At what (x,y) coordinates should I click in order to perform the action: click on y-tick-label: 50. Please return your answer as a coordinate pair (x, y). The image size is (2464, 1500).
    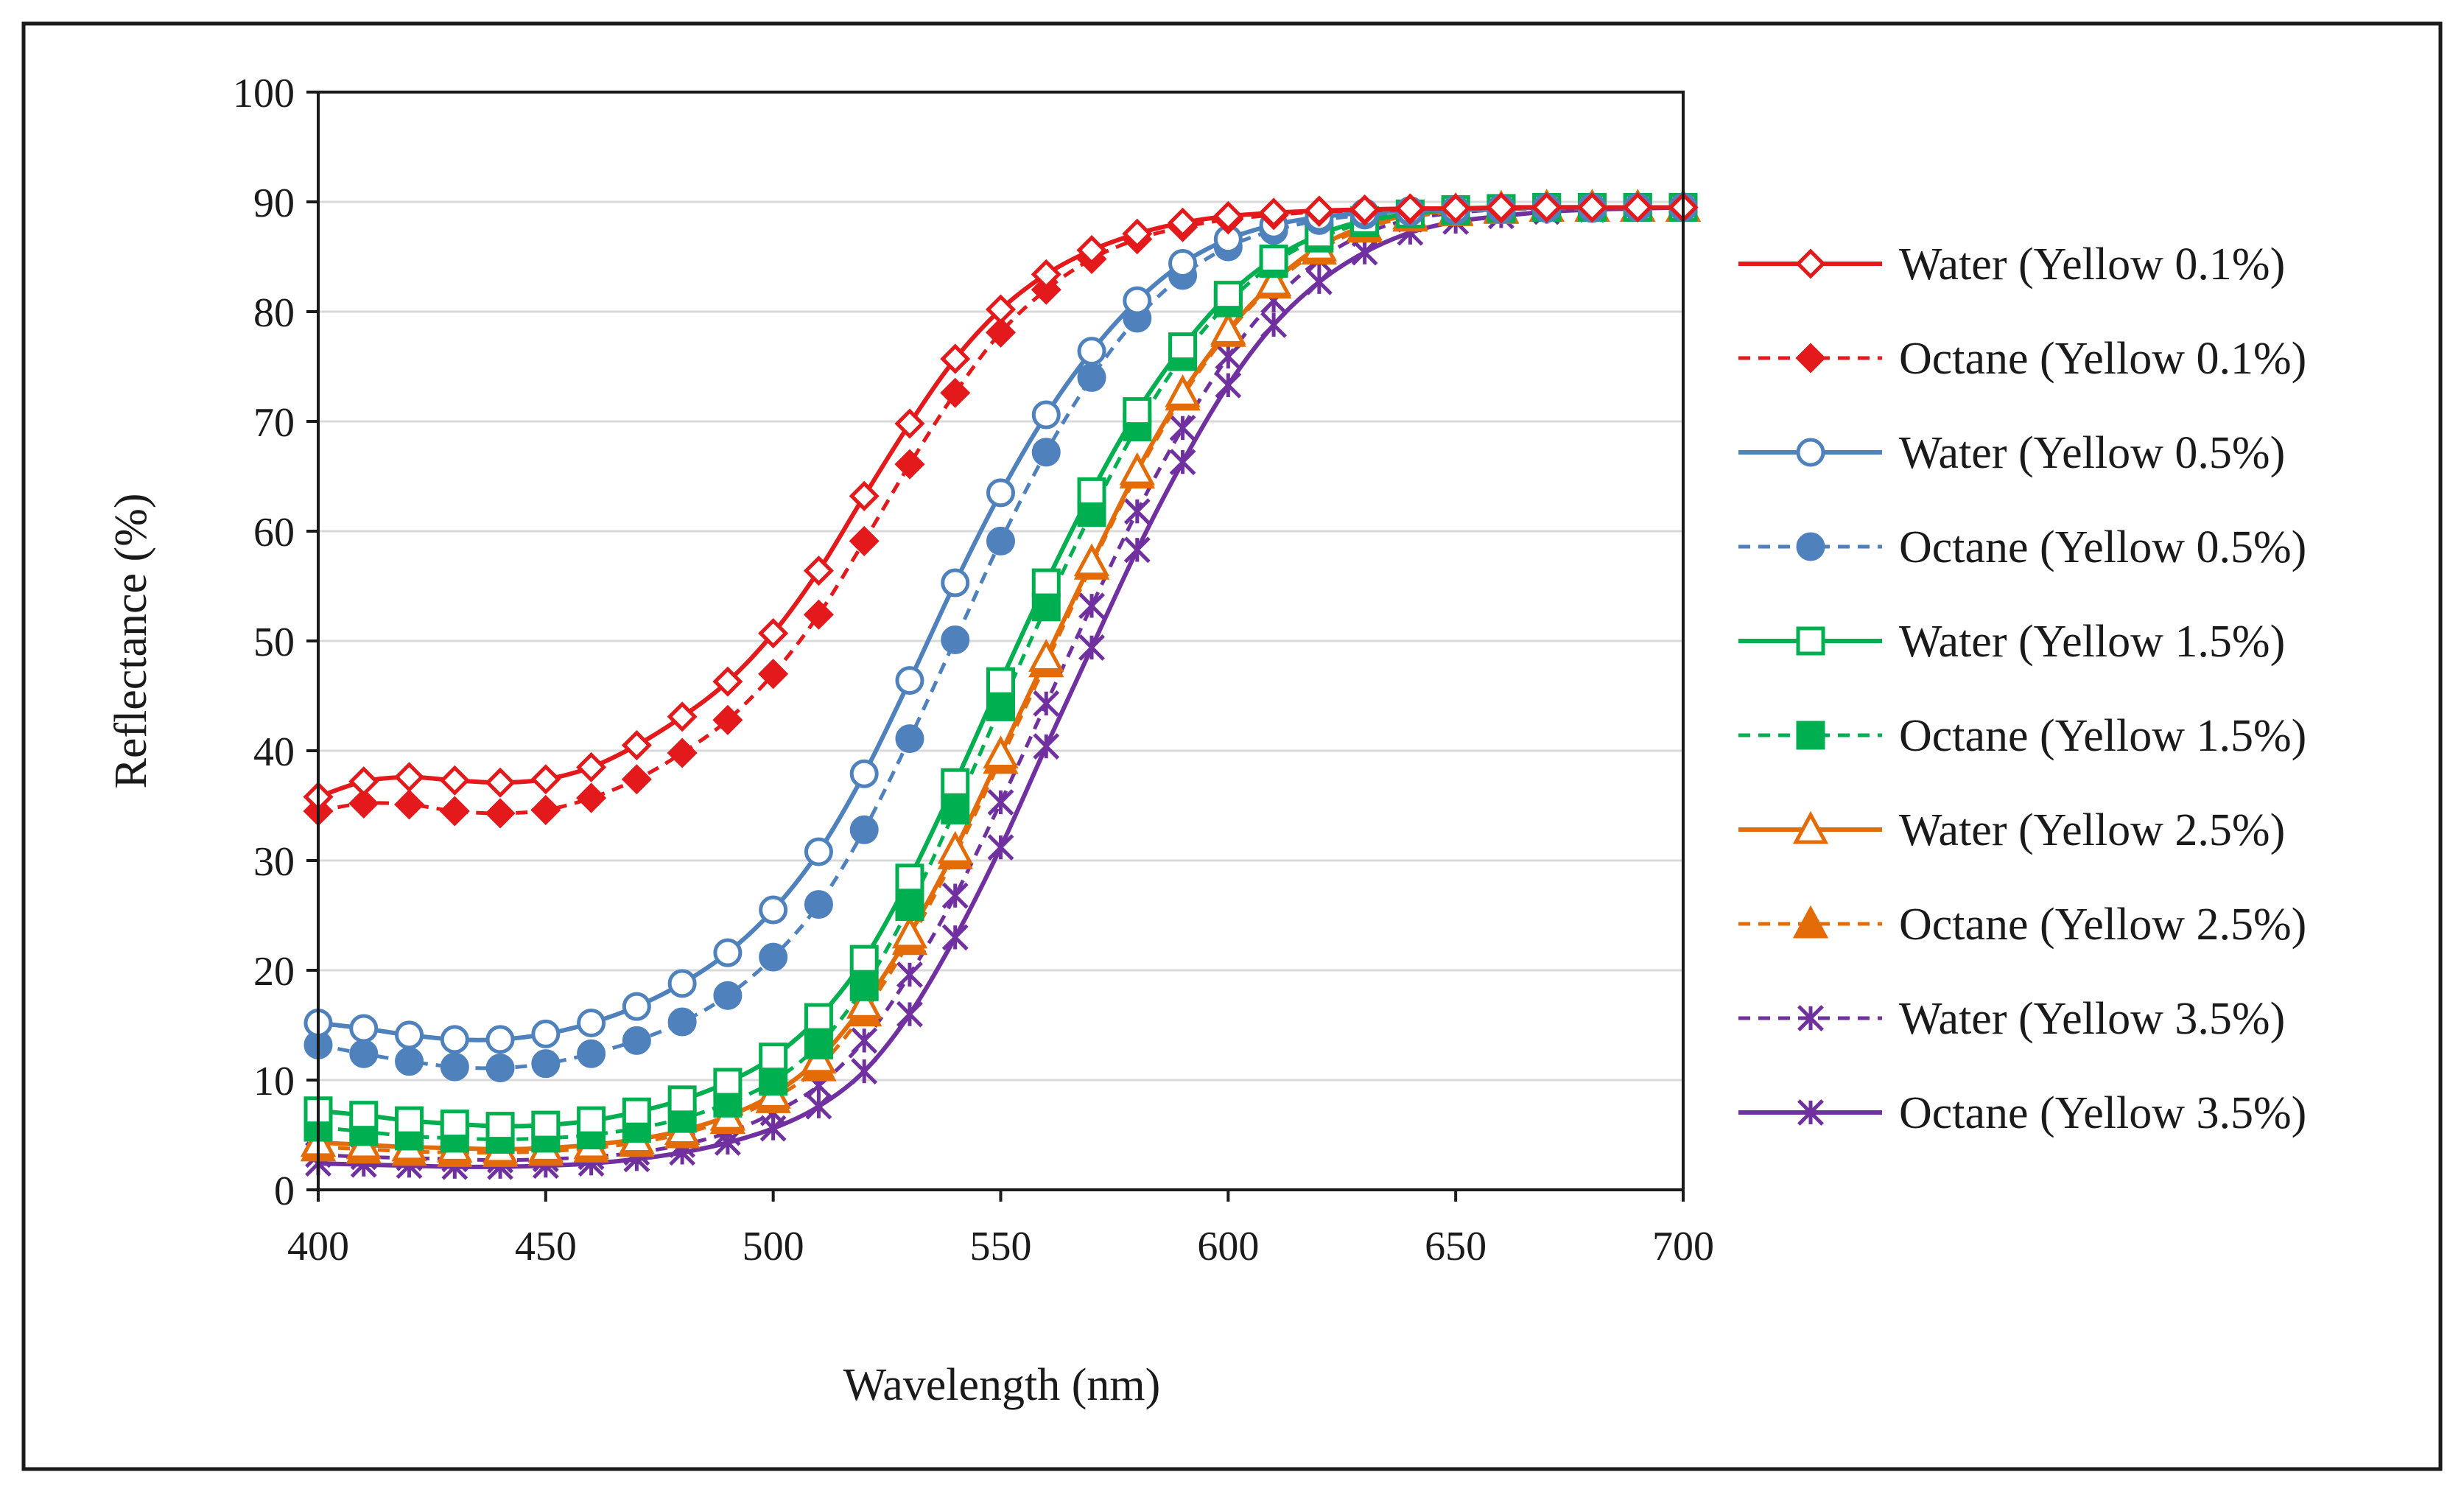
    Looking at the image, I should click on (274, 642).